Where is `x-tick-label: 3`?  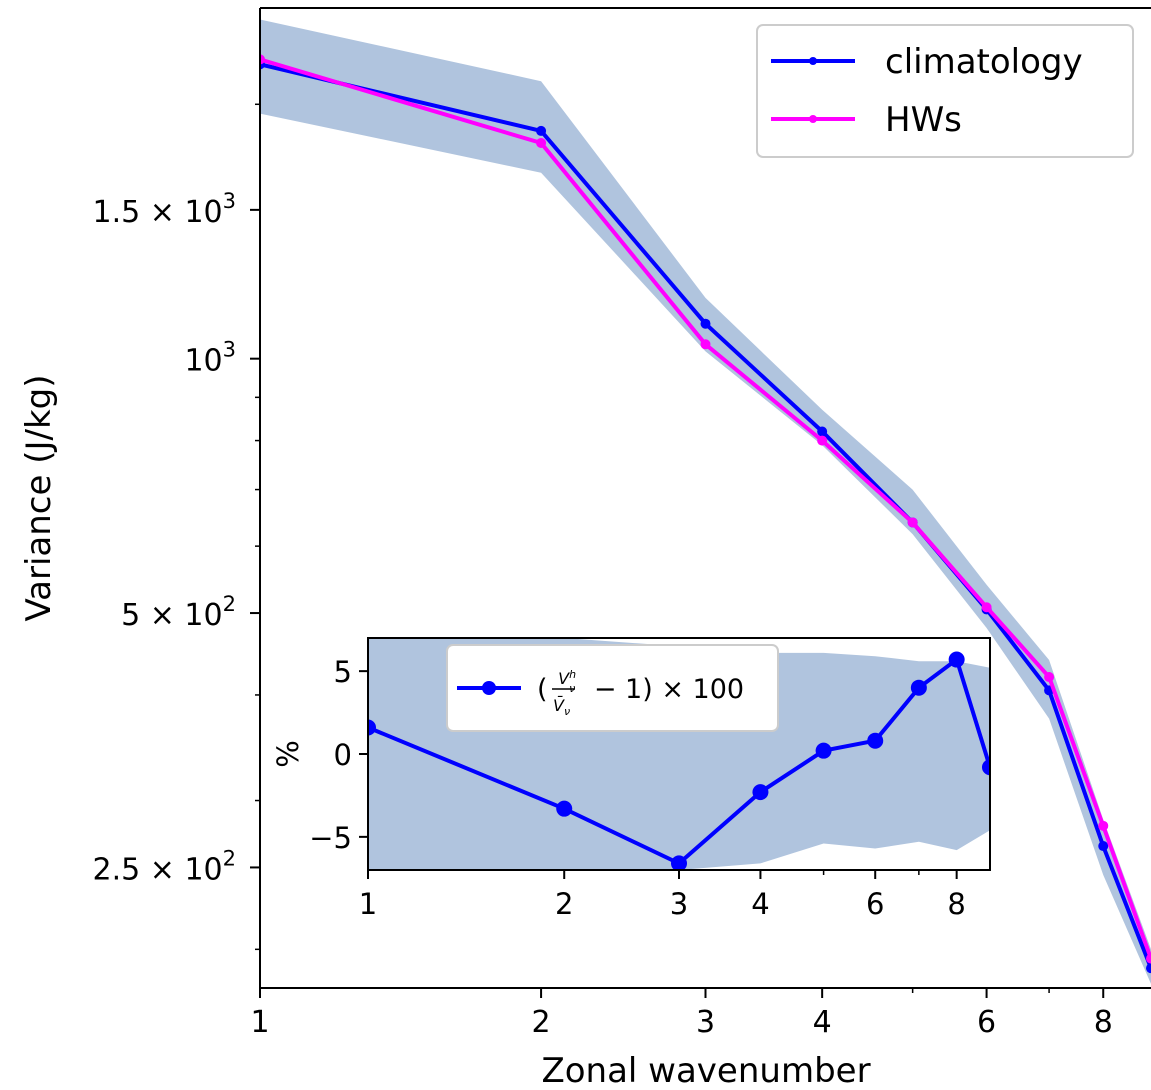
x-tick-label: 3 is located at coordinates (705, 1022).